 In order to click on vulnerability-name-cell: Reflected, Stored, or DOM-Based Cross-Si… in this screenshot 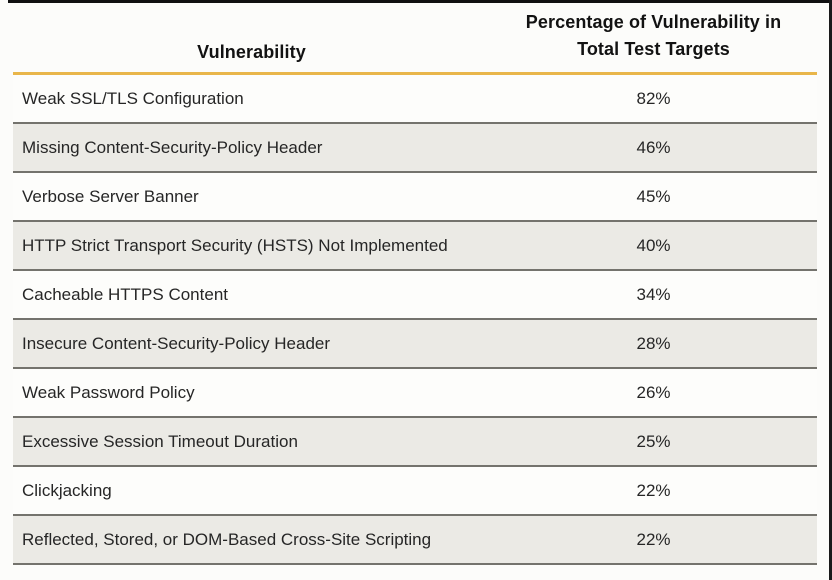, I will do `click(227, 539)`.